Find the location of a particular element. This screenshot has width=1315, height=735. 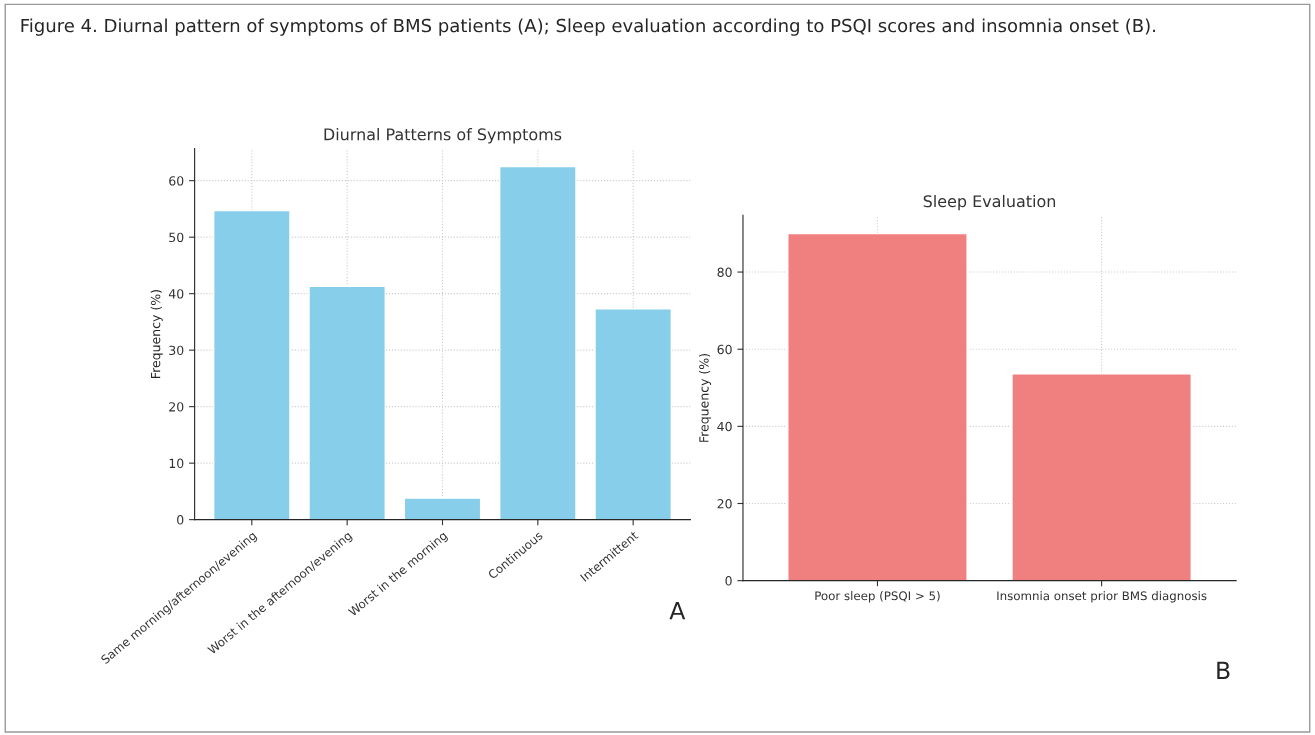

text: B is located at coordinates (1223, 670).